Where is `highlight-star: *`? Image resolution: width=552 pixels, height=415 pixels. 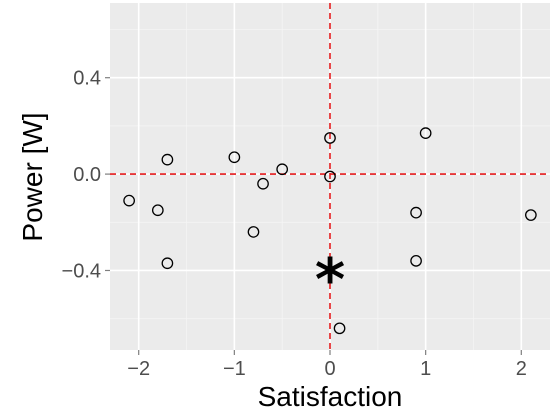
highlight-star: * is located at coordinates (330, 280).